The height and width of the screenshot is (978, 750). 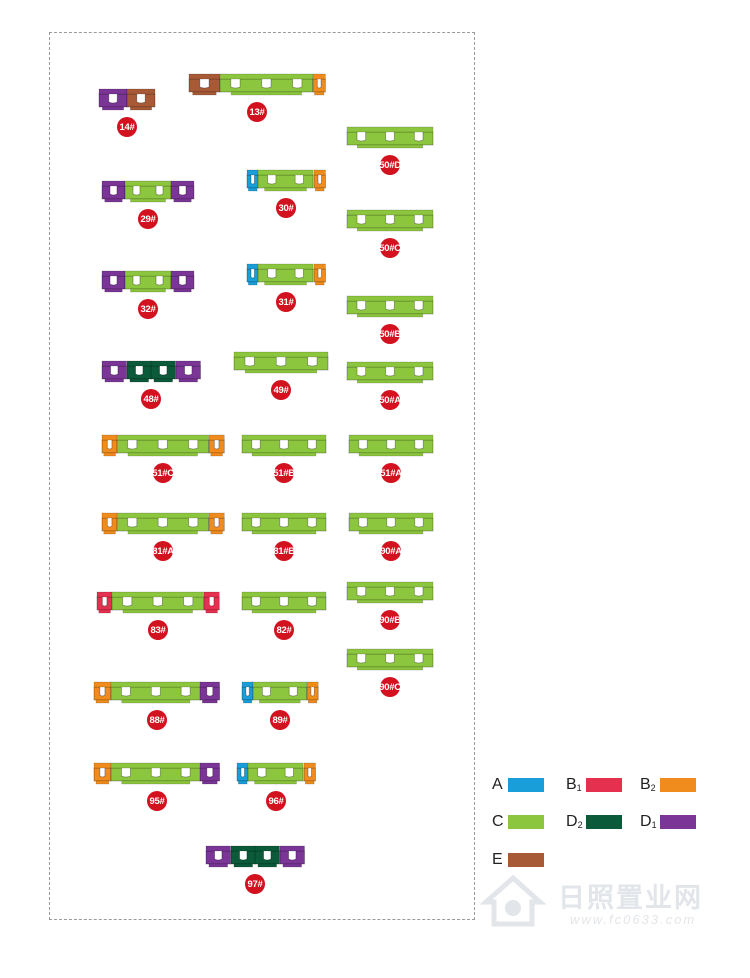 What do you see at coordinates (390, 334) in the screenshot?
I see `building-number-badge: 50#B` at bounding box center [390, 334].